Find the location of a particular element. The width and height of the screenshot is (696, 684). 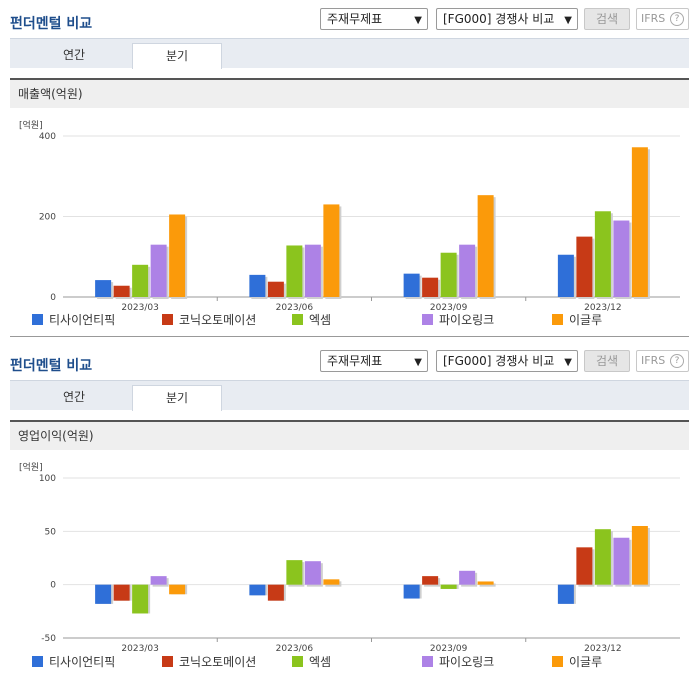

legend-item: 이글루 is located at coordinates (577, 662).